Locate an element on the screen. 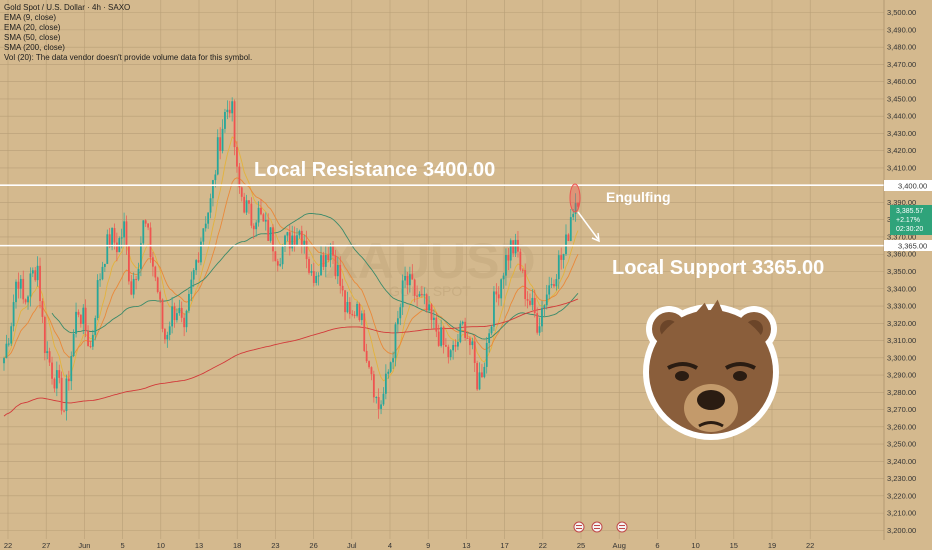  indicator-ema9: EMA (9, close) is located at coordinates (30, 17).